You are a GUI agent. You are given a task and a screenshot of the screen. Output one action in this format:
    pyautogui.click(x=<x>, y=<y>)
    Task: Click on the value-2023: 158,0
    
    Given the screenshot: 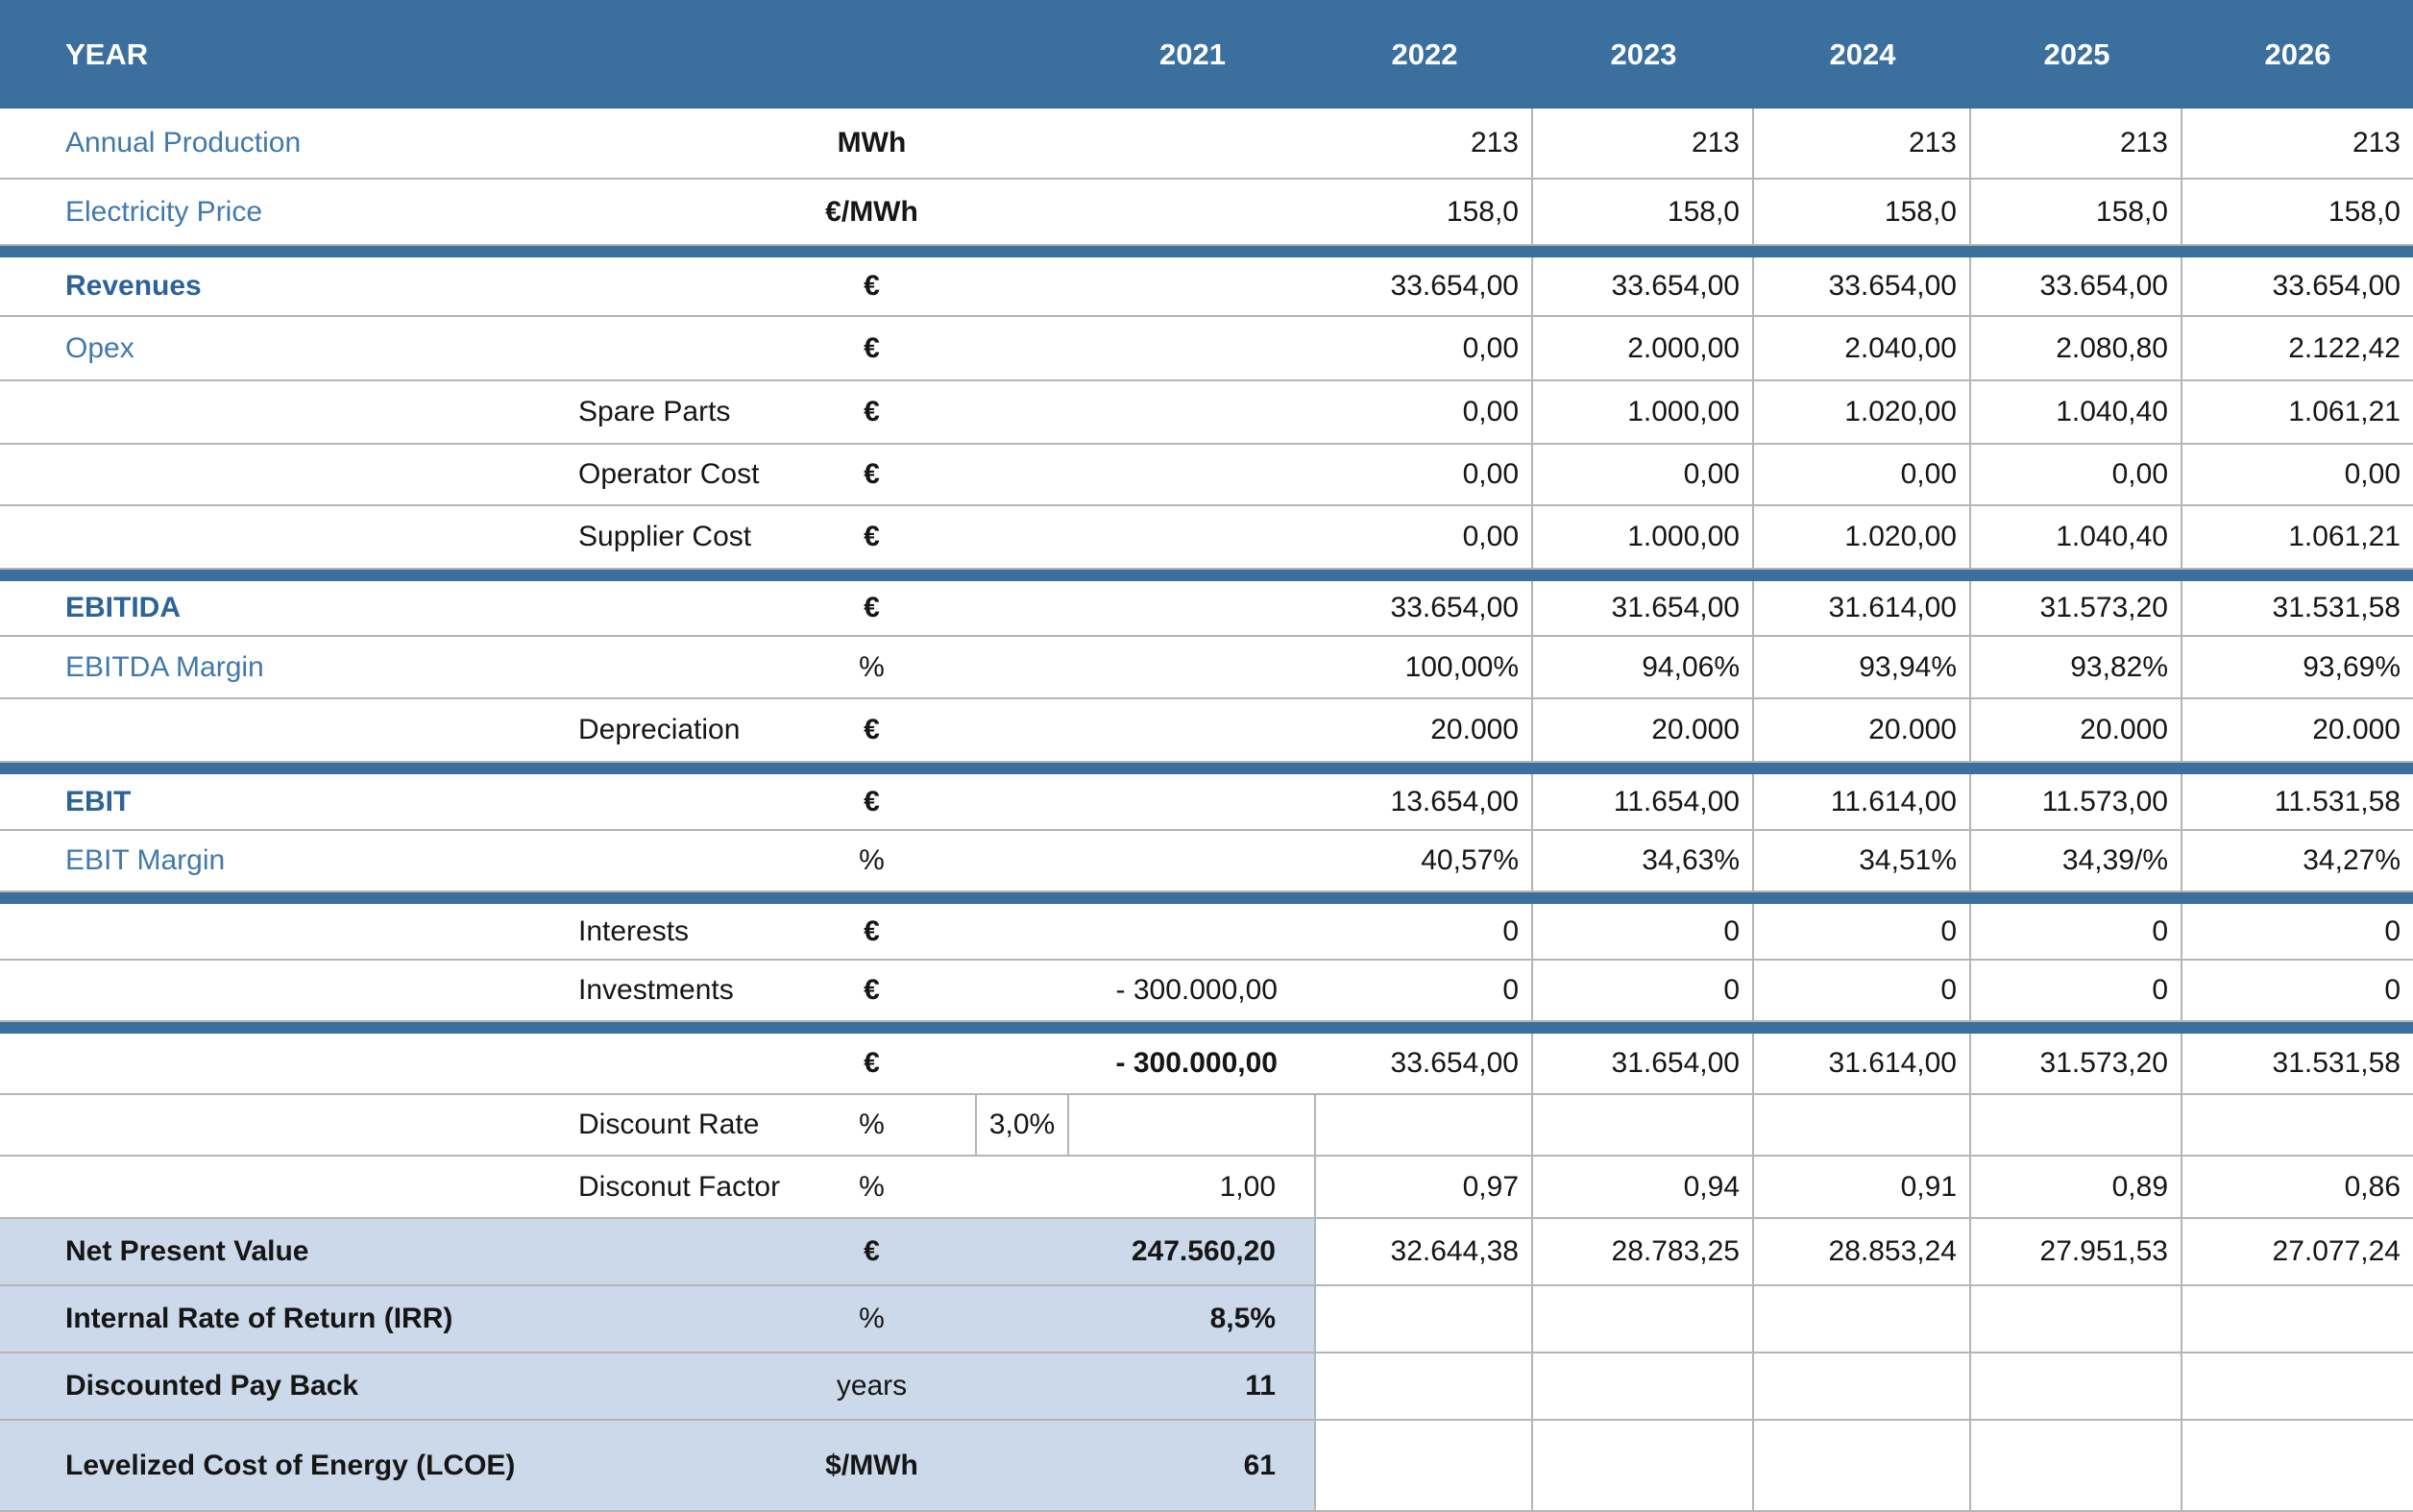 What is the action you would take?
    pyautogui.click(x=1643, y=212)
    